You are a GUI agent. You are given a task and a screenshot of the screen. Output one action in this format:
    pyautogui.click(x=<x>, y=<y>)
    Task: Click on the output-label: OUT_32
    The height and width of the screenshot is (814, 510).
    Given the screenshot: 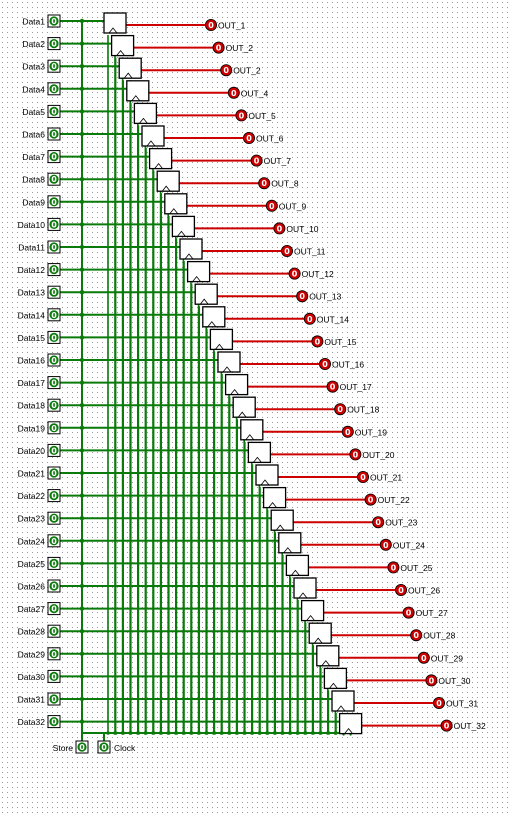 What is the action you would take?
    pyautogui.click(x=470, y=726)
    